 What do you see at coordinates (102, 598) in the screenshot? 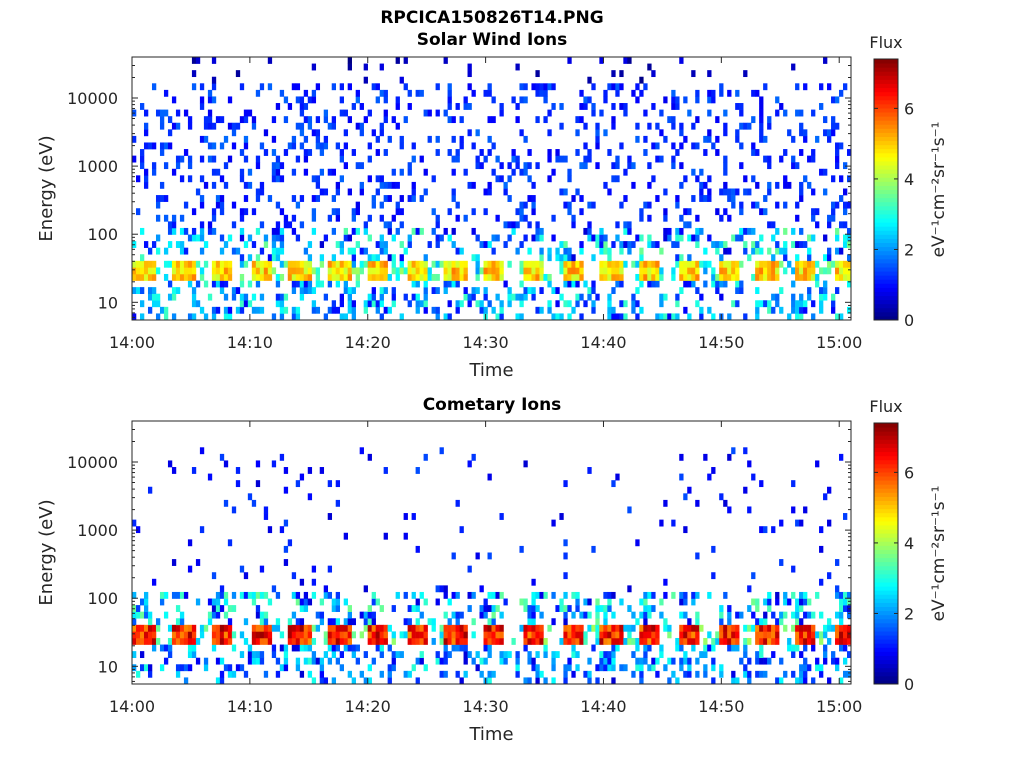
I see `y-tick-label: 100` at bounding box center [102, 598].